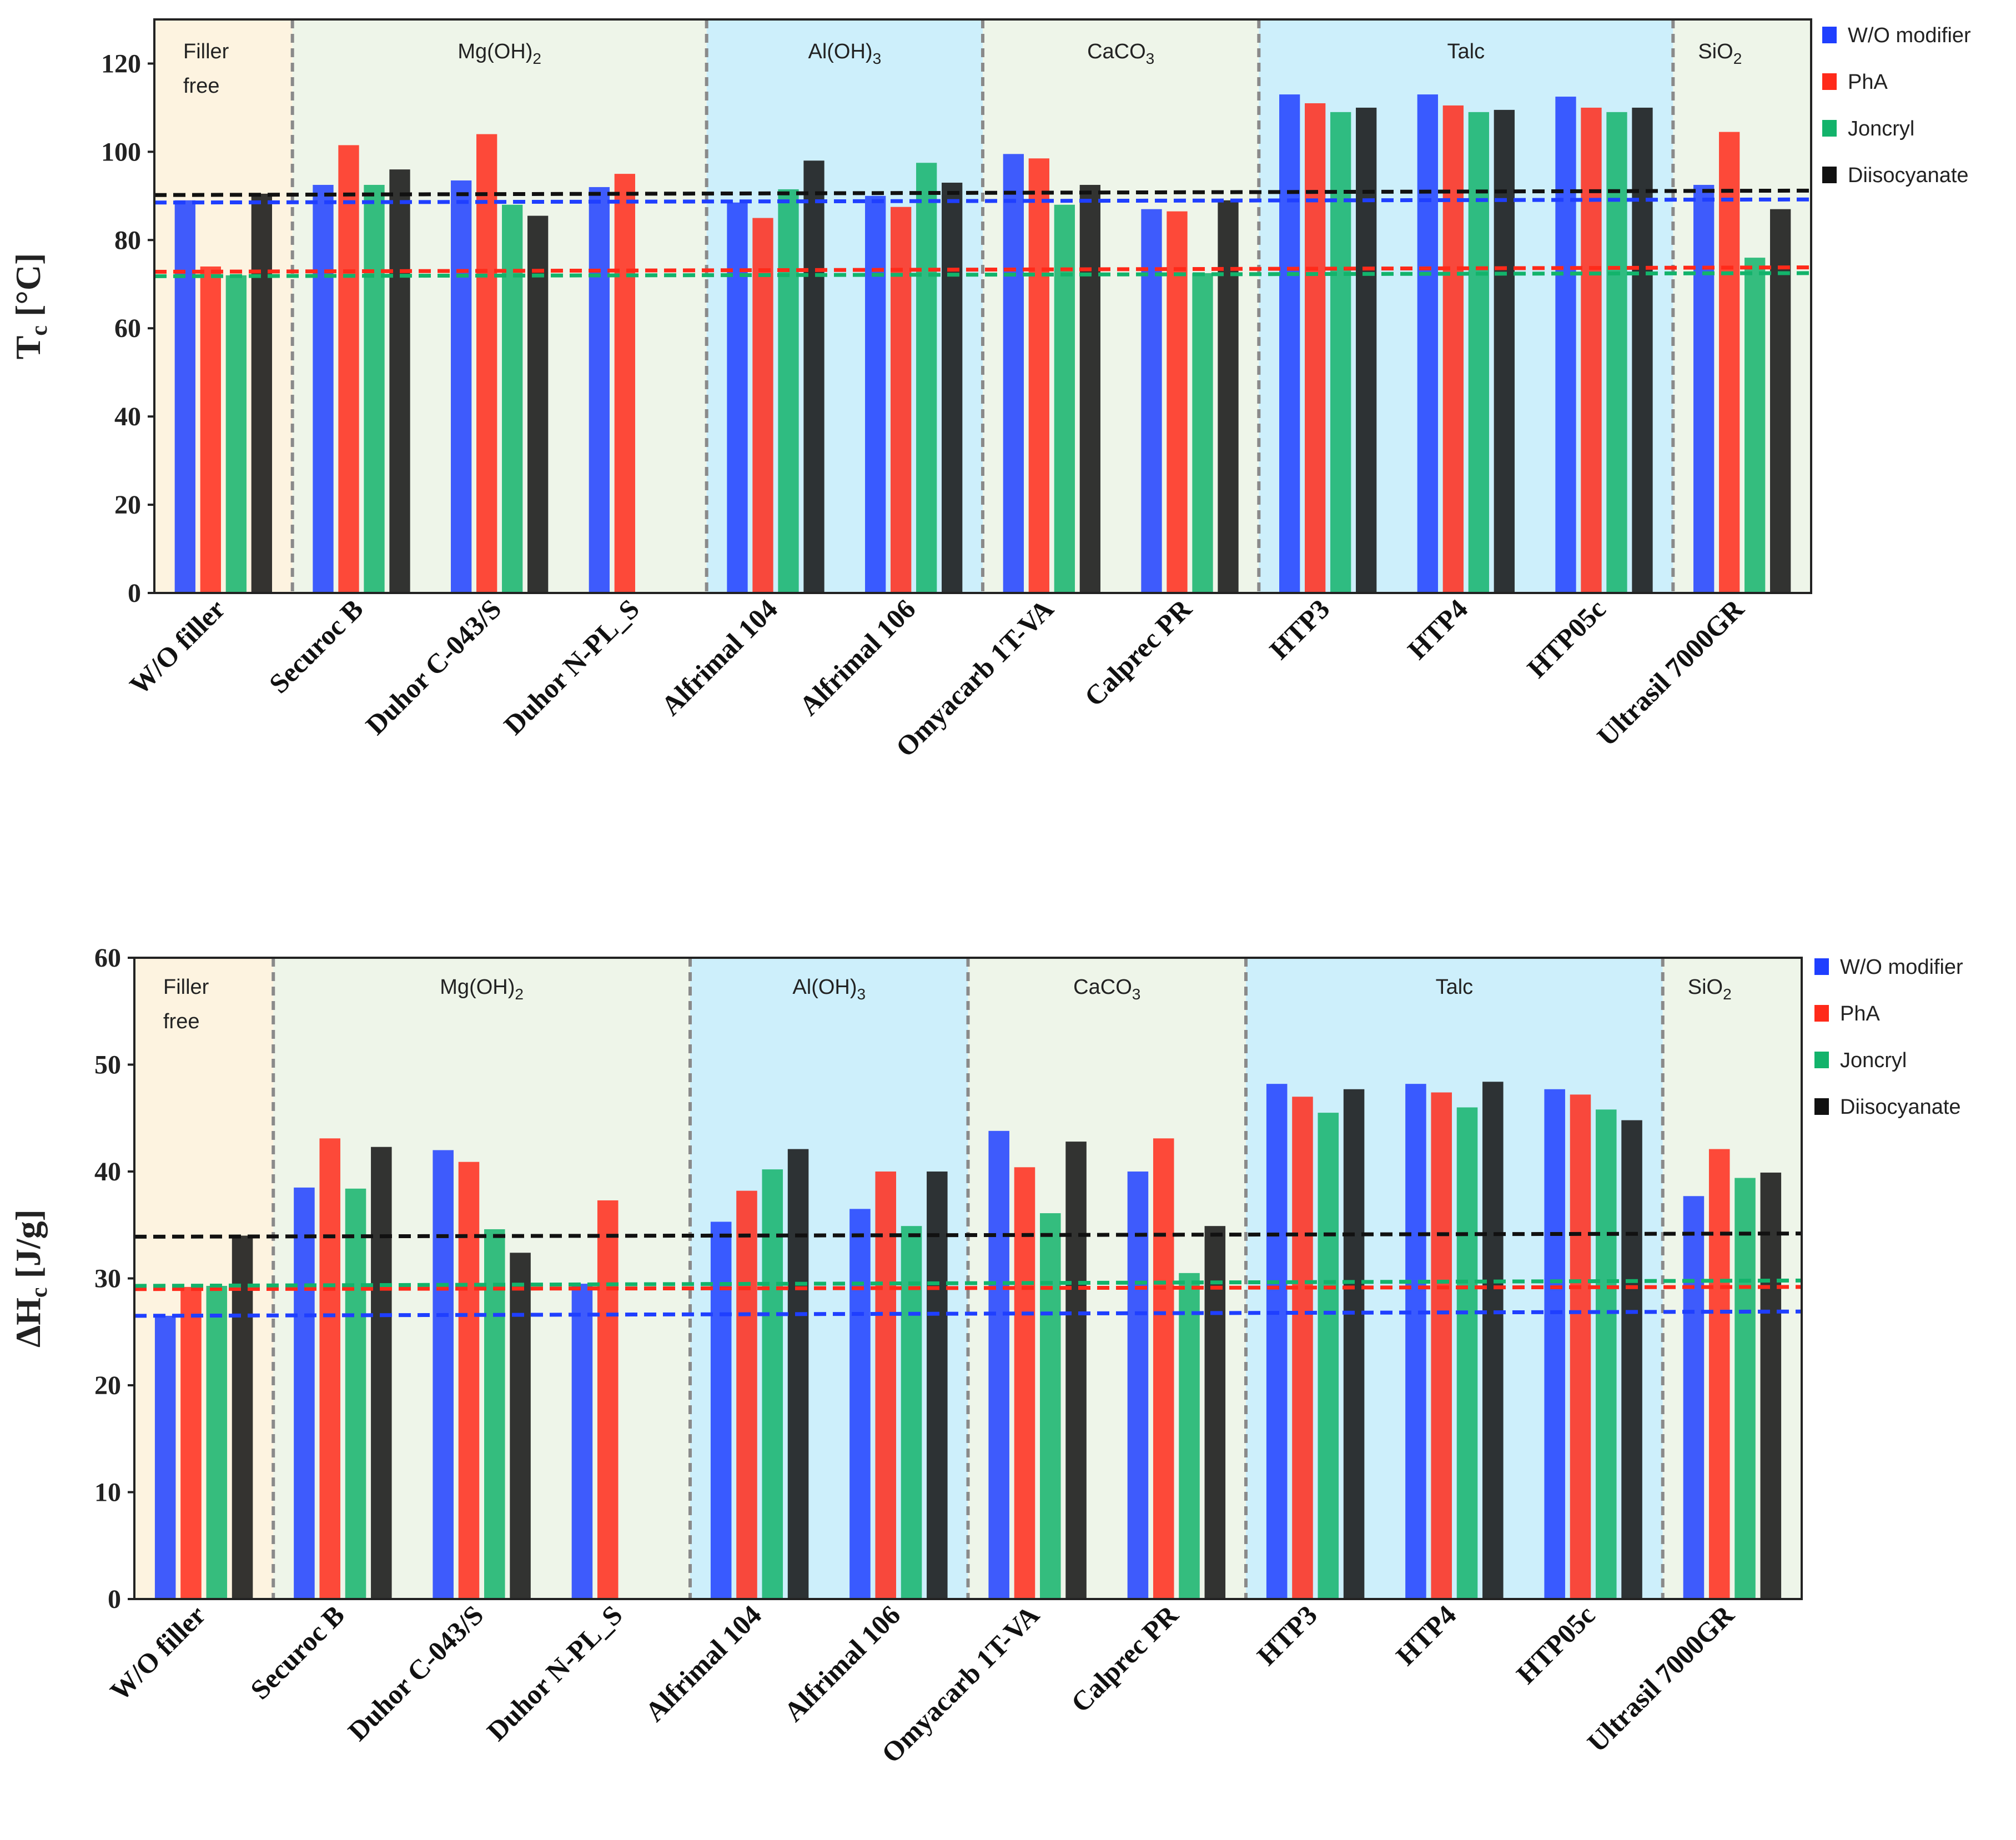 Image resolution: width=2016 pixels, height=1840 pixels. Describe the element at coordinates (28, 289) in the screenshot. I see `tc-y-axis-label-unit: [°C]` at that location.